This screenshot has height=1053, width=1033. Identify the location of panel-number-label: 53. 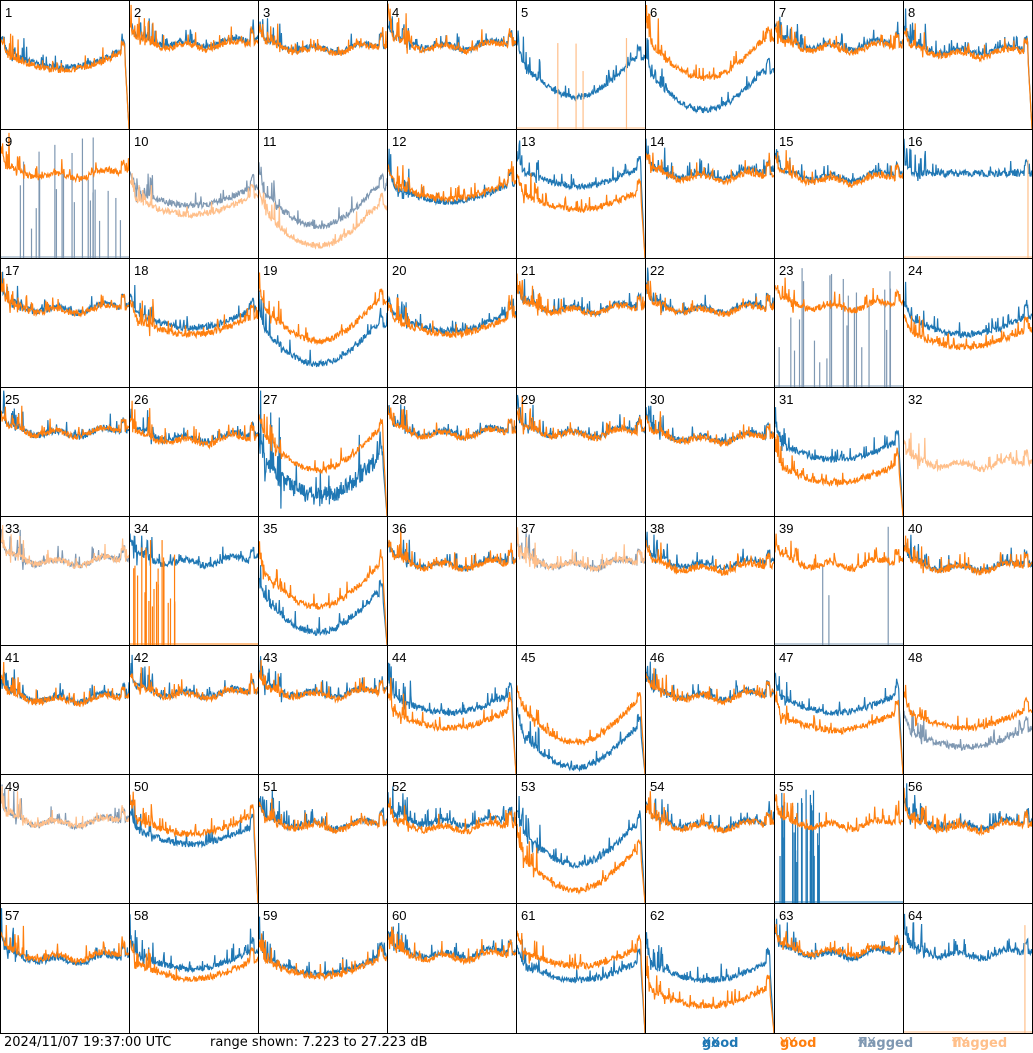
(528, 786).